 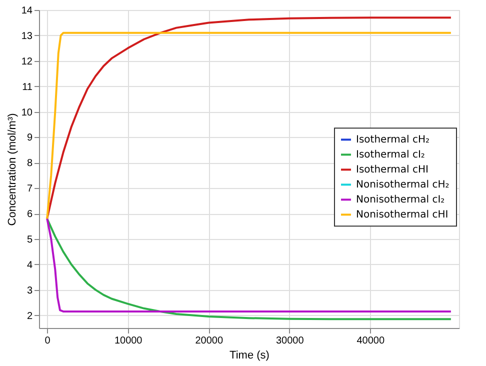 What do you see at coordinates (47, 341) in the screenshot?
I see `x-tick-label: 0` at bounding box center [47, 341].